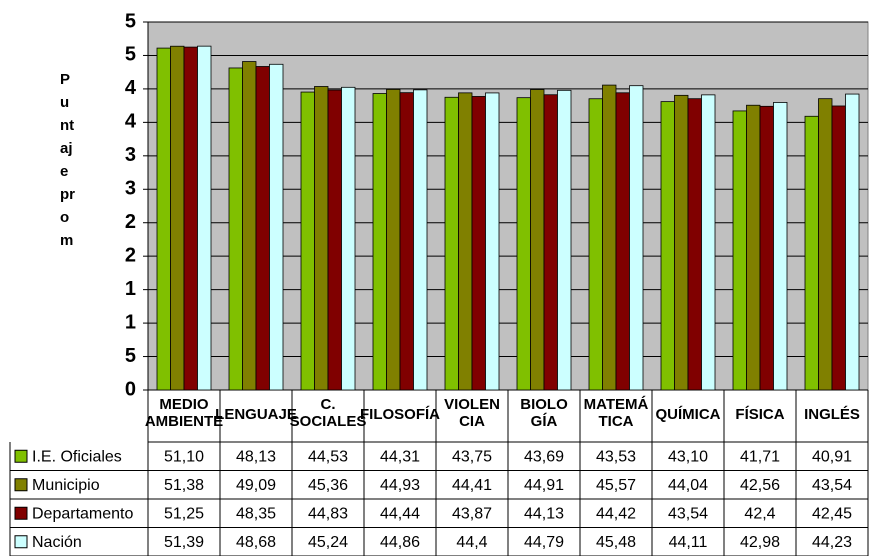  I want to click on table-cell: 43,69, so click(544, 456).